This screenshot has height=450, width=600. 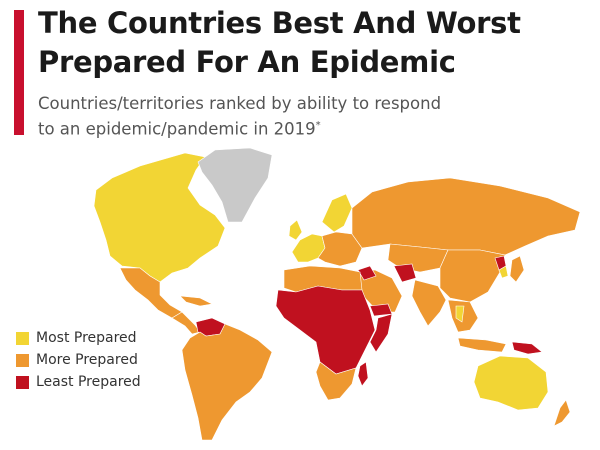 I want to click on region-syria, so click(x=367, y=273).